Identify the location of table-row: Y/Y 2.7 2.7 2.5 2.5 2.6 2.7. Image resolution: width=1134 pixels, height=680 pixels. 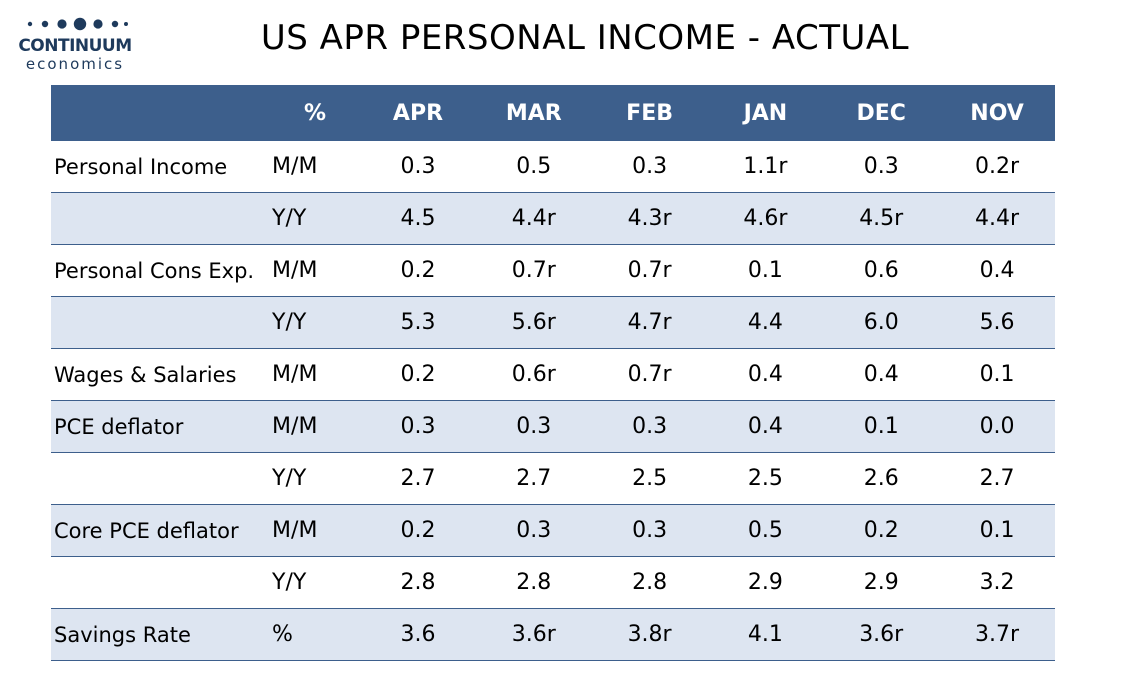
(553, 478).